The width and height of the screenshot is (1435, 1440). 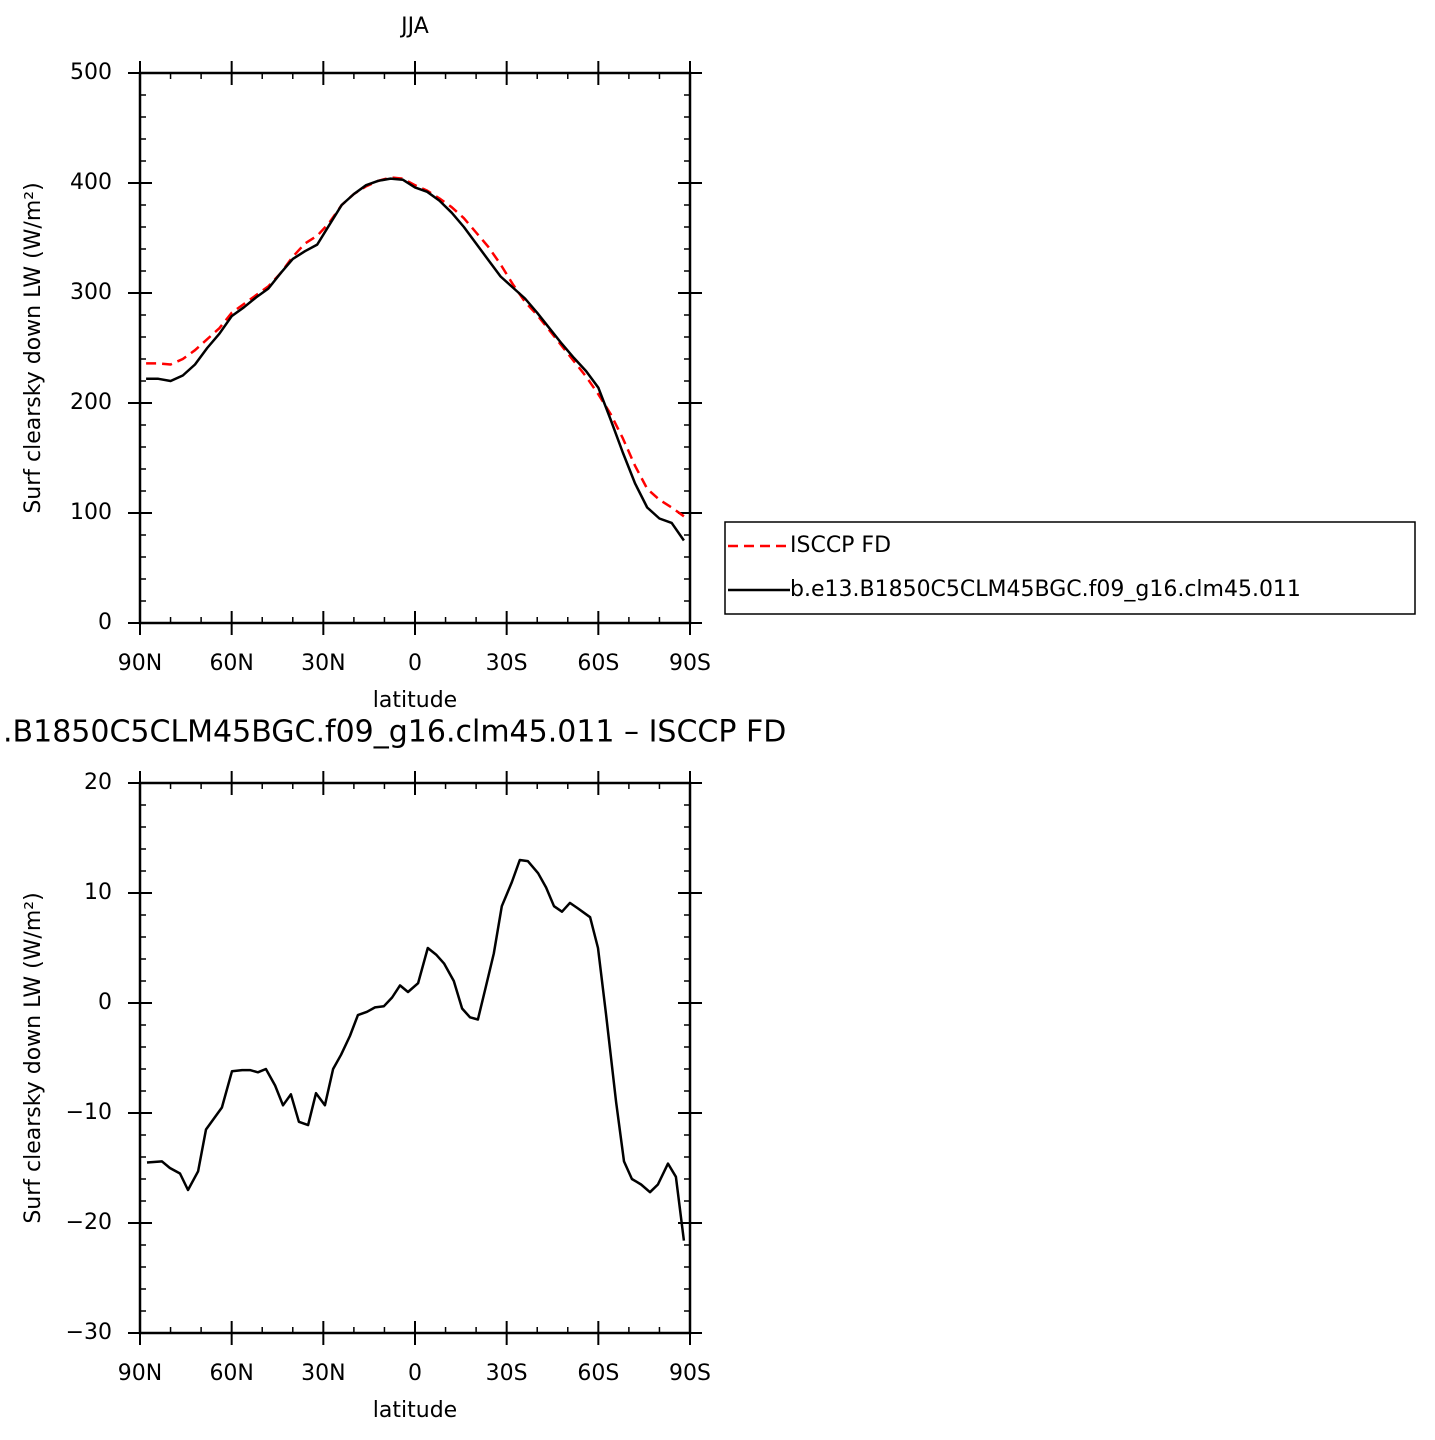 I want to click on y-tick-label: 400, so click(x=91, y=182).